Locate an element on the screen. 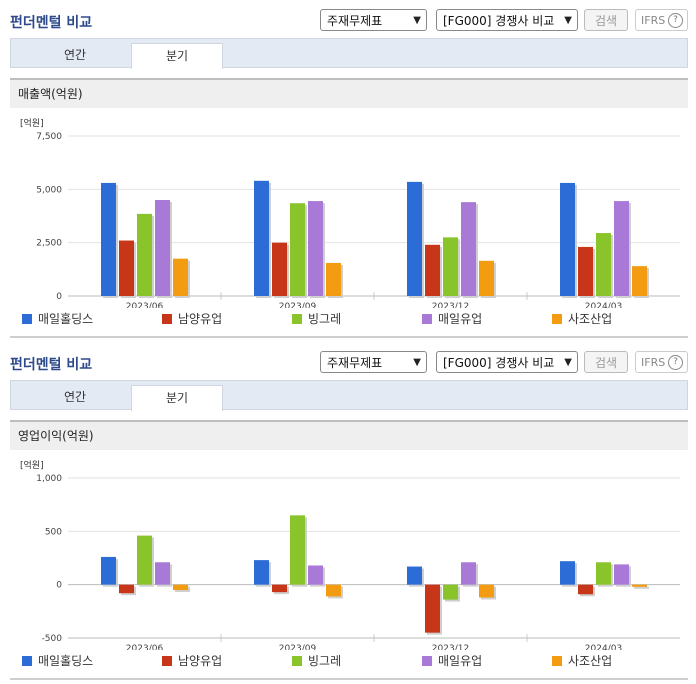  y-tick-label: 7,500 is located at coordinates (49, 137).